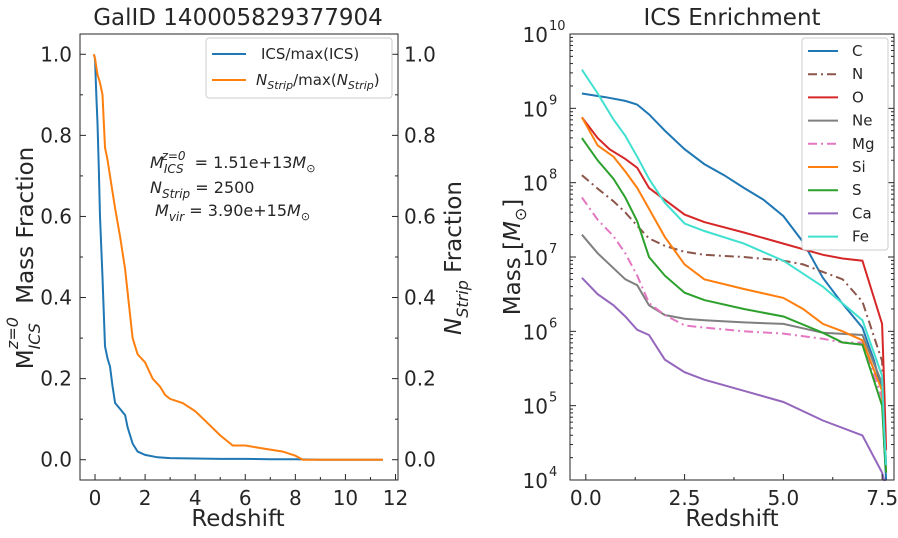  What do you see at coordinates (685, 498) in the screenshot?
I see `x-tick-label: 2.5` at bounding box center [685, 498].